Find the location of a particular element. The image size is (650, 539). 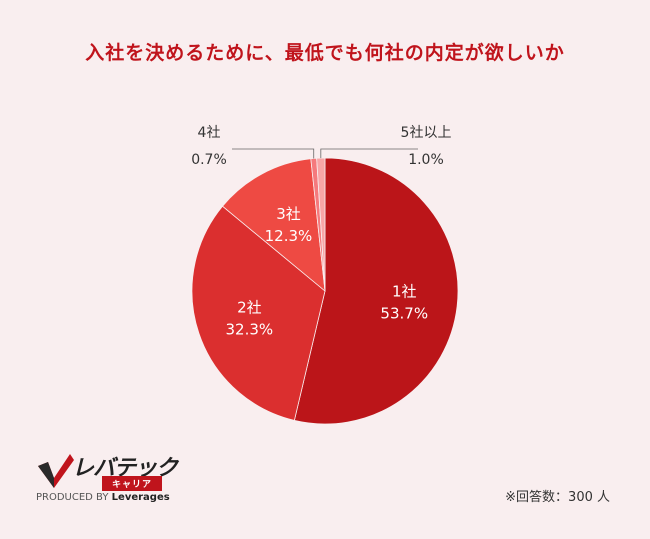

chart-title: 入社を決めるために、最低でも何社の内定が欲しいか is located at coordinates (325, 53).